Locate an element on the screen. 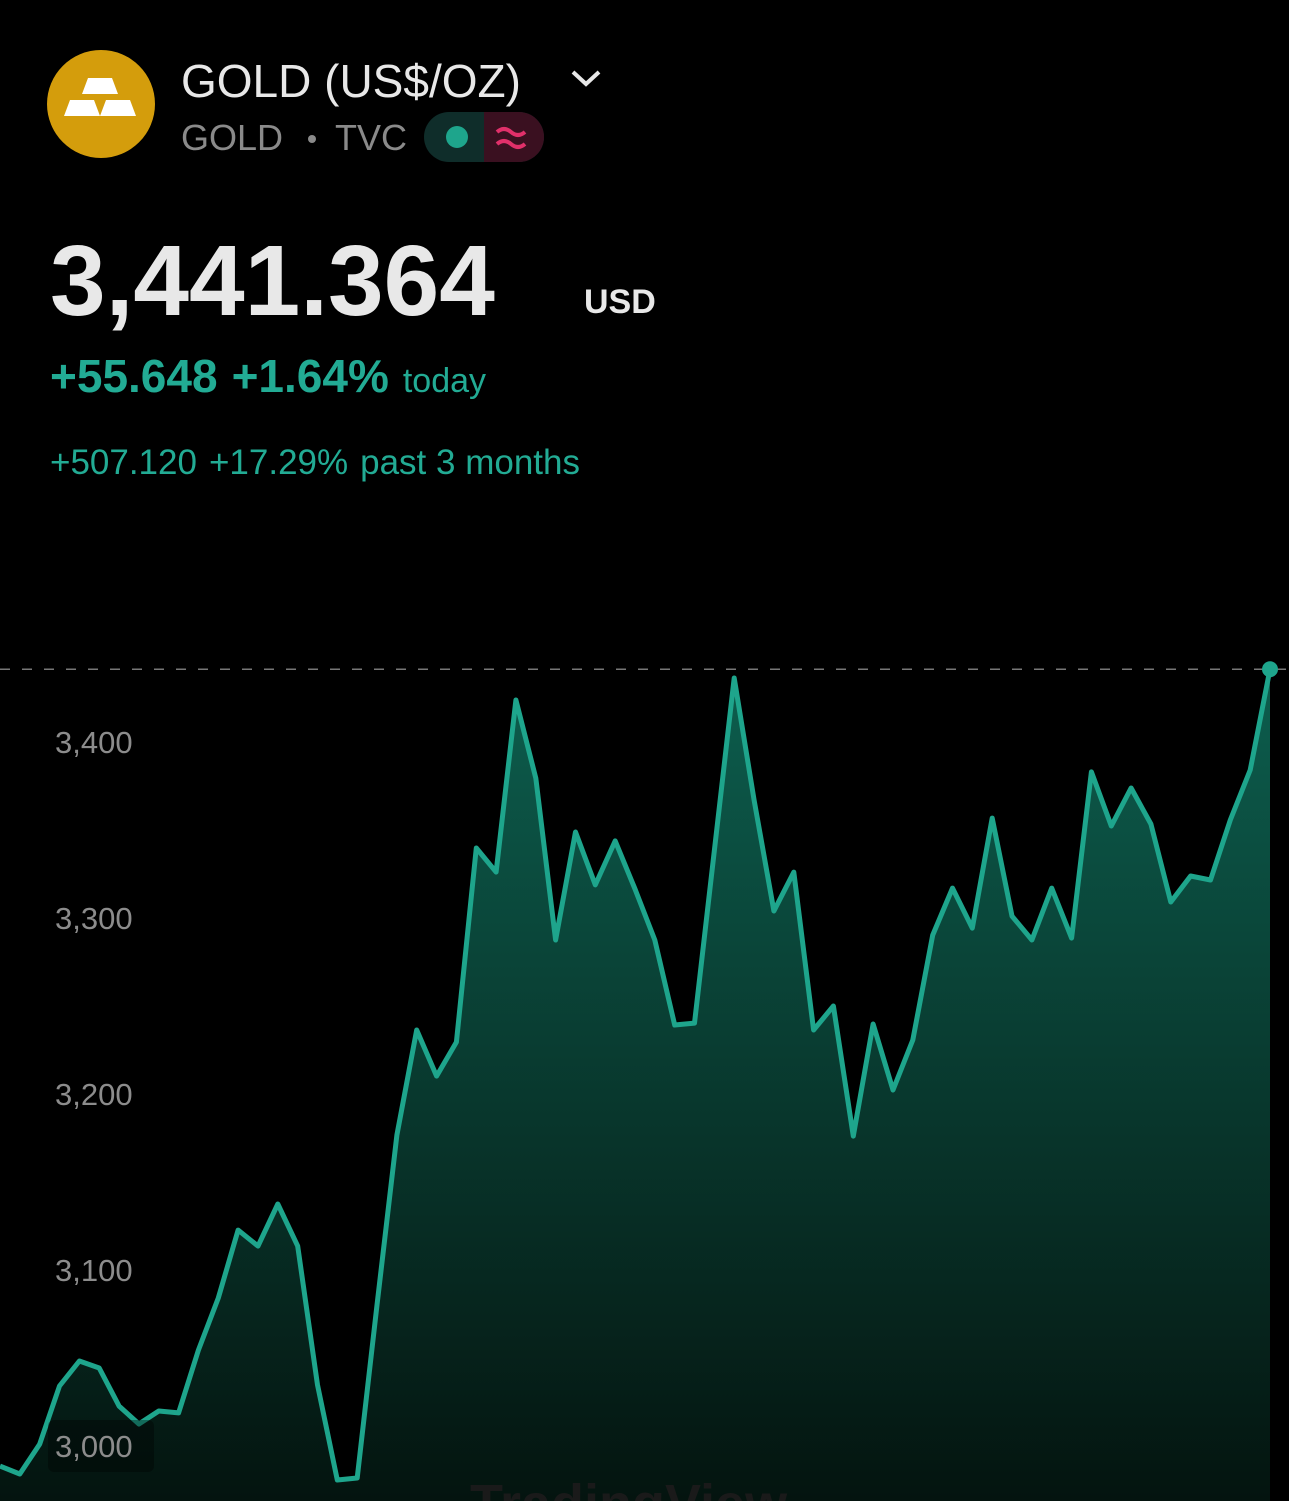  status-badge-right is located at coordinates (514, 137).